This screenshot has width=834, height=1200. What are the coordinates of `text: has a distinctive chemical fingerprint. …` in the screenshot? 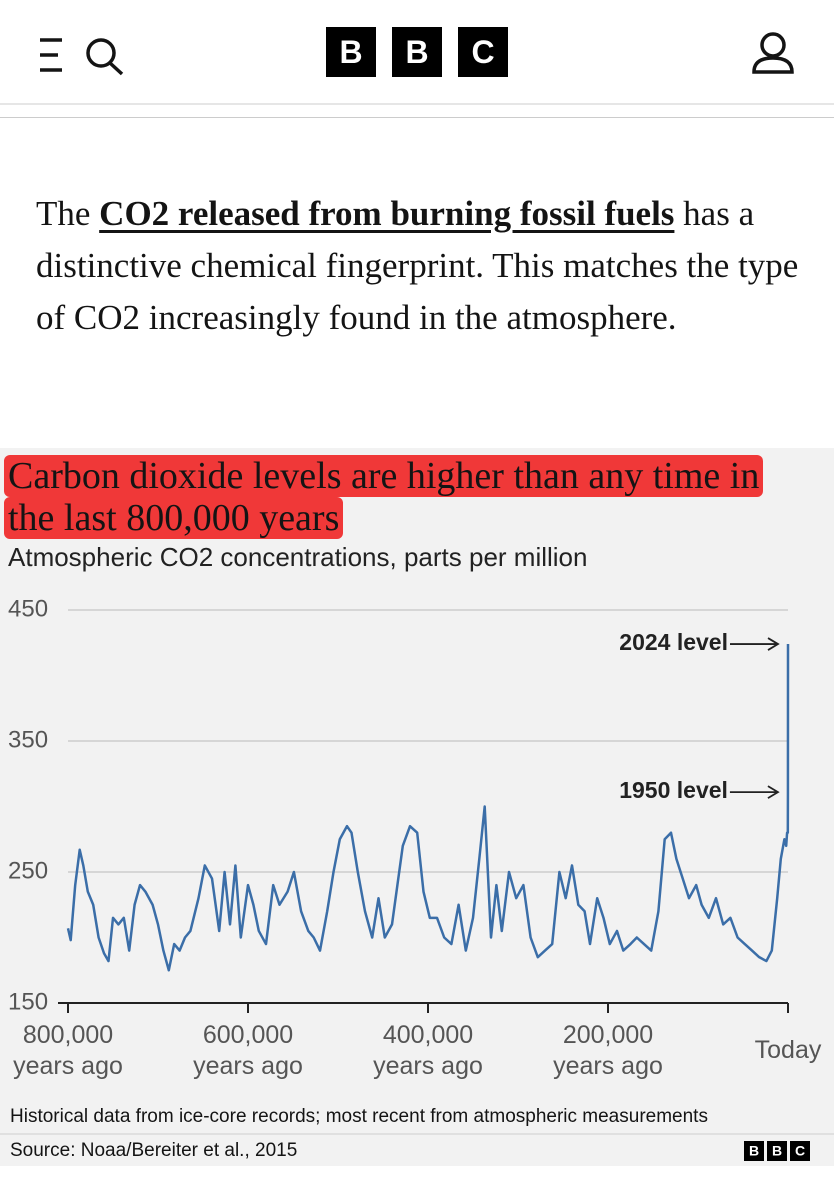 It's located at (417, 265).